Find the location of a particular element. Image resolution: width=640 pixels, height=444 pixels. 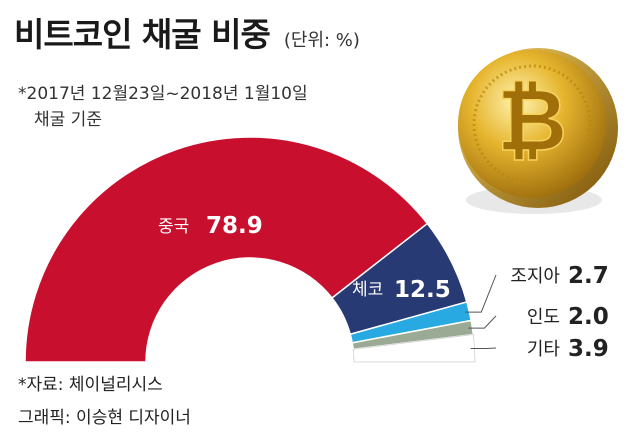

label-czech-value: 12.5 is located at coordinates (422, 290).